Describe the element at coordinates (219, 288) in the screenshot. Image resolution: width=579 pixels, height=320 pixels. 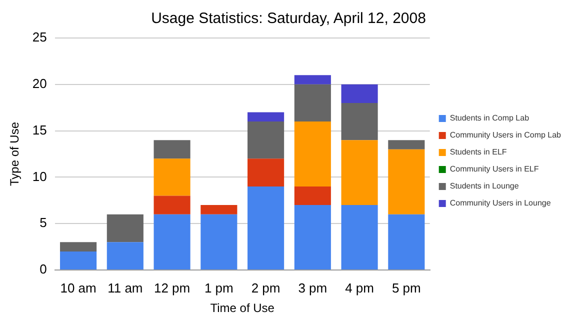
I see `x-tick-label: 1 pm` at that location.